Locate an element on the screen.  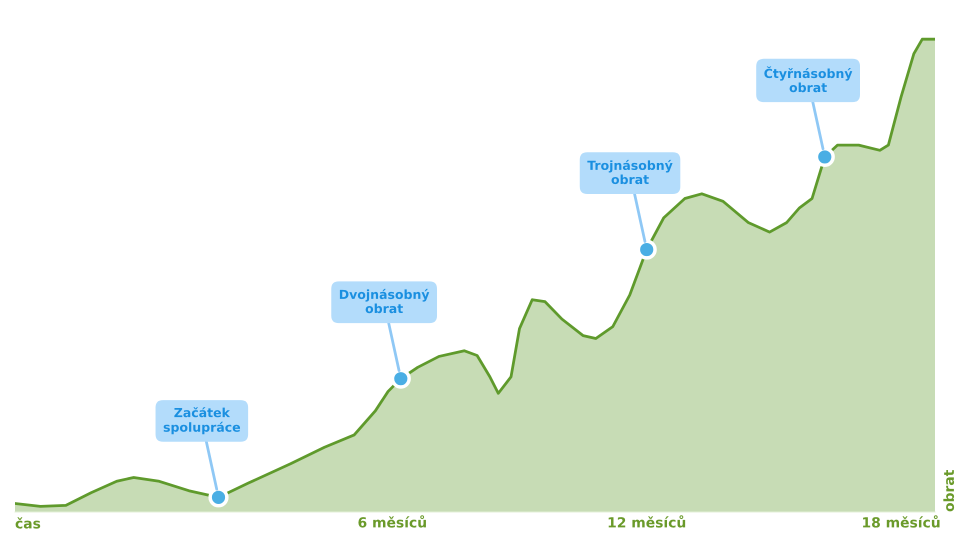
annotation: Trojnásobný obrat is located at coordinates (630, 172).